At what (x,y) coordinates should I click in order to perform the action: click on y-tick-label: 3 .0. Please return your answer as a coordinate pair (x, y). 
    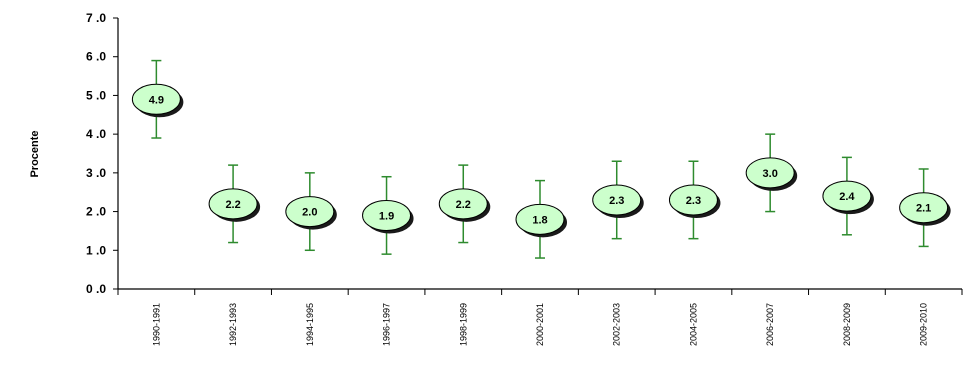
    Looking at the image, I should click on (96, 173).